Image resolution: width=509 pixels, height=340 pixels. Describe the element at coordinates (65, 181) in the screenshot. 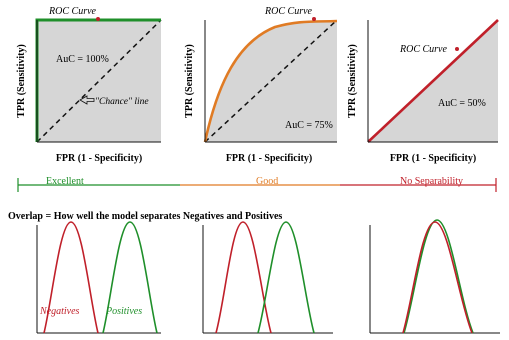

I see `scale-label-excellent: Excellent` at that location.